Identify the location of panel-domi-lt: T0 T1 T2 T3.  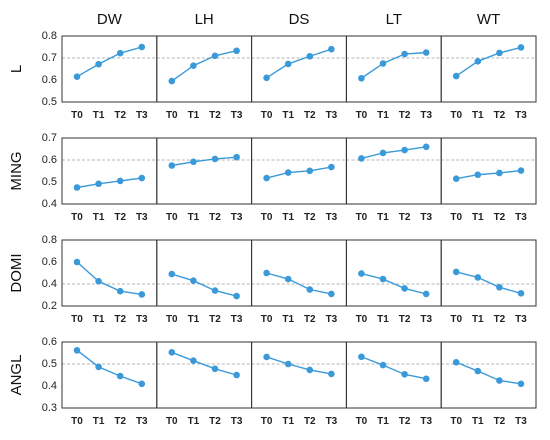
(393, 282).